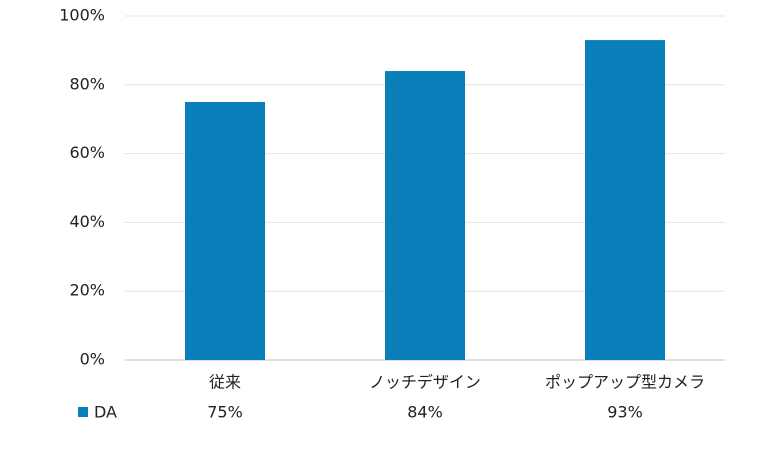 The width and height of the screenshot is (763, 451). Describe the element at coordinates (425, 412) in the screenshot. I see `table-value: 84%` at that location.